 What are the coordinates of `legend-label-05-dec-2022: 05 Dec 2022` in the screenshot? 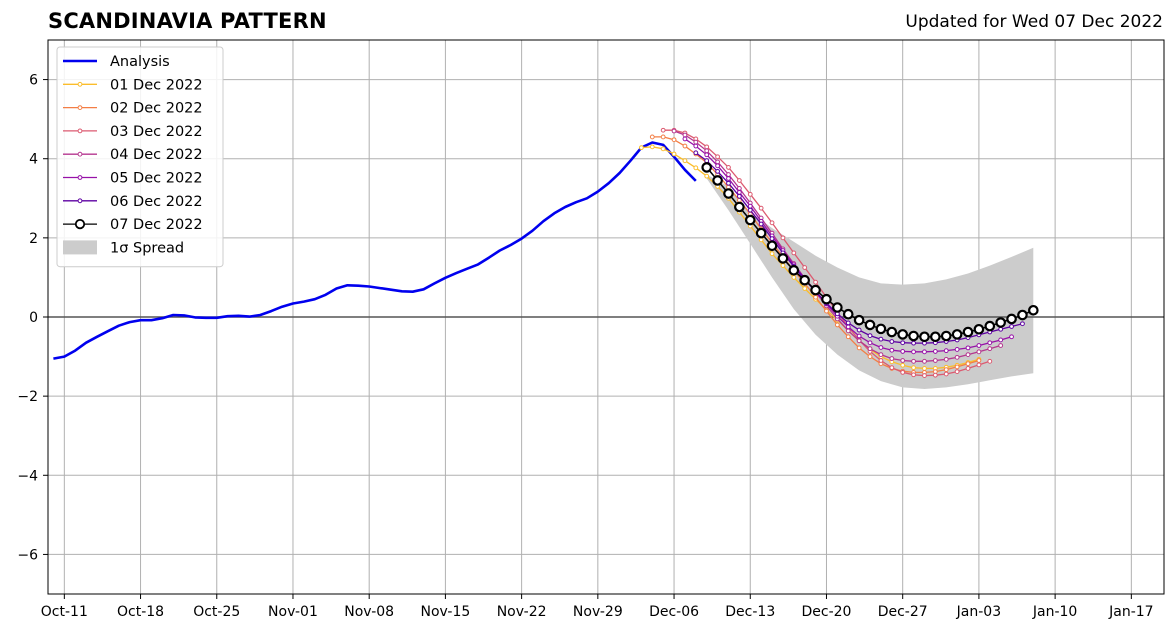 It's located at (156, 179).